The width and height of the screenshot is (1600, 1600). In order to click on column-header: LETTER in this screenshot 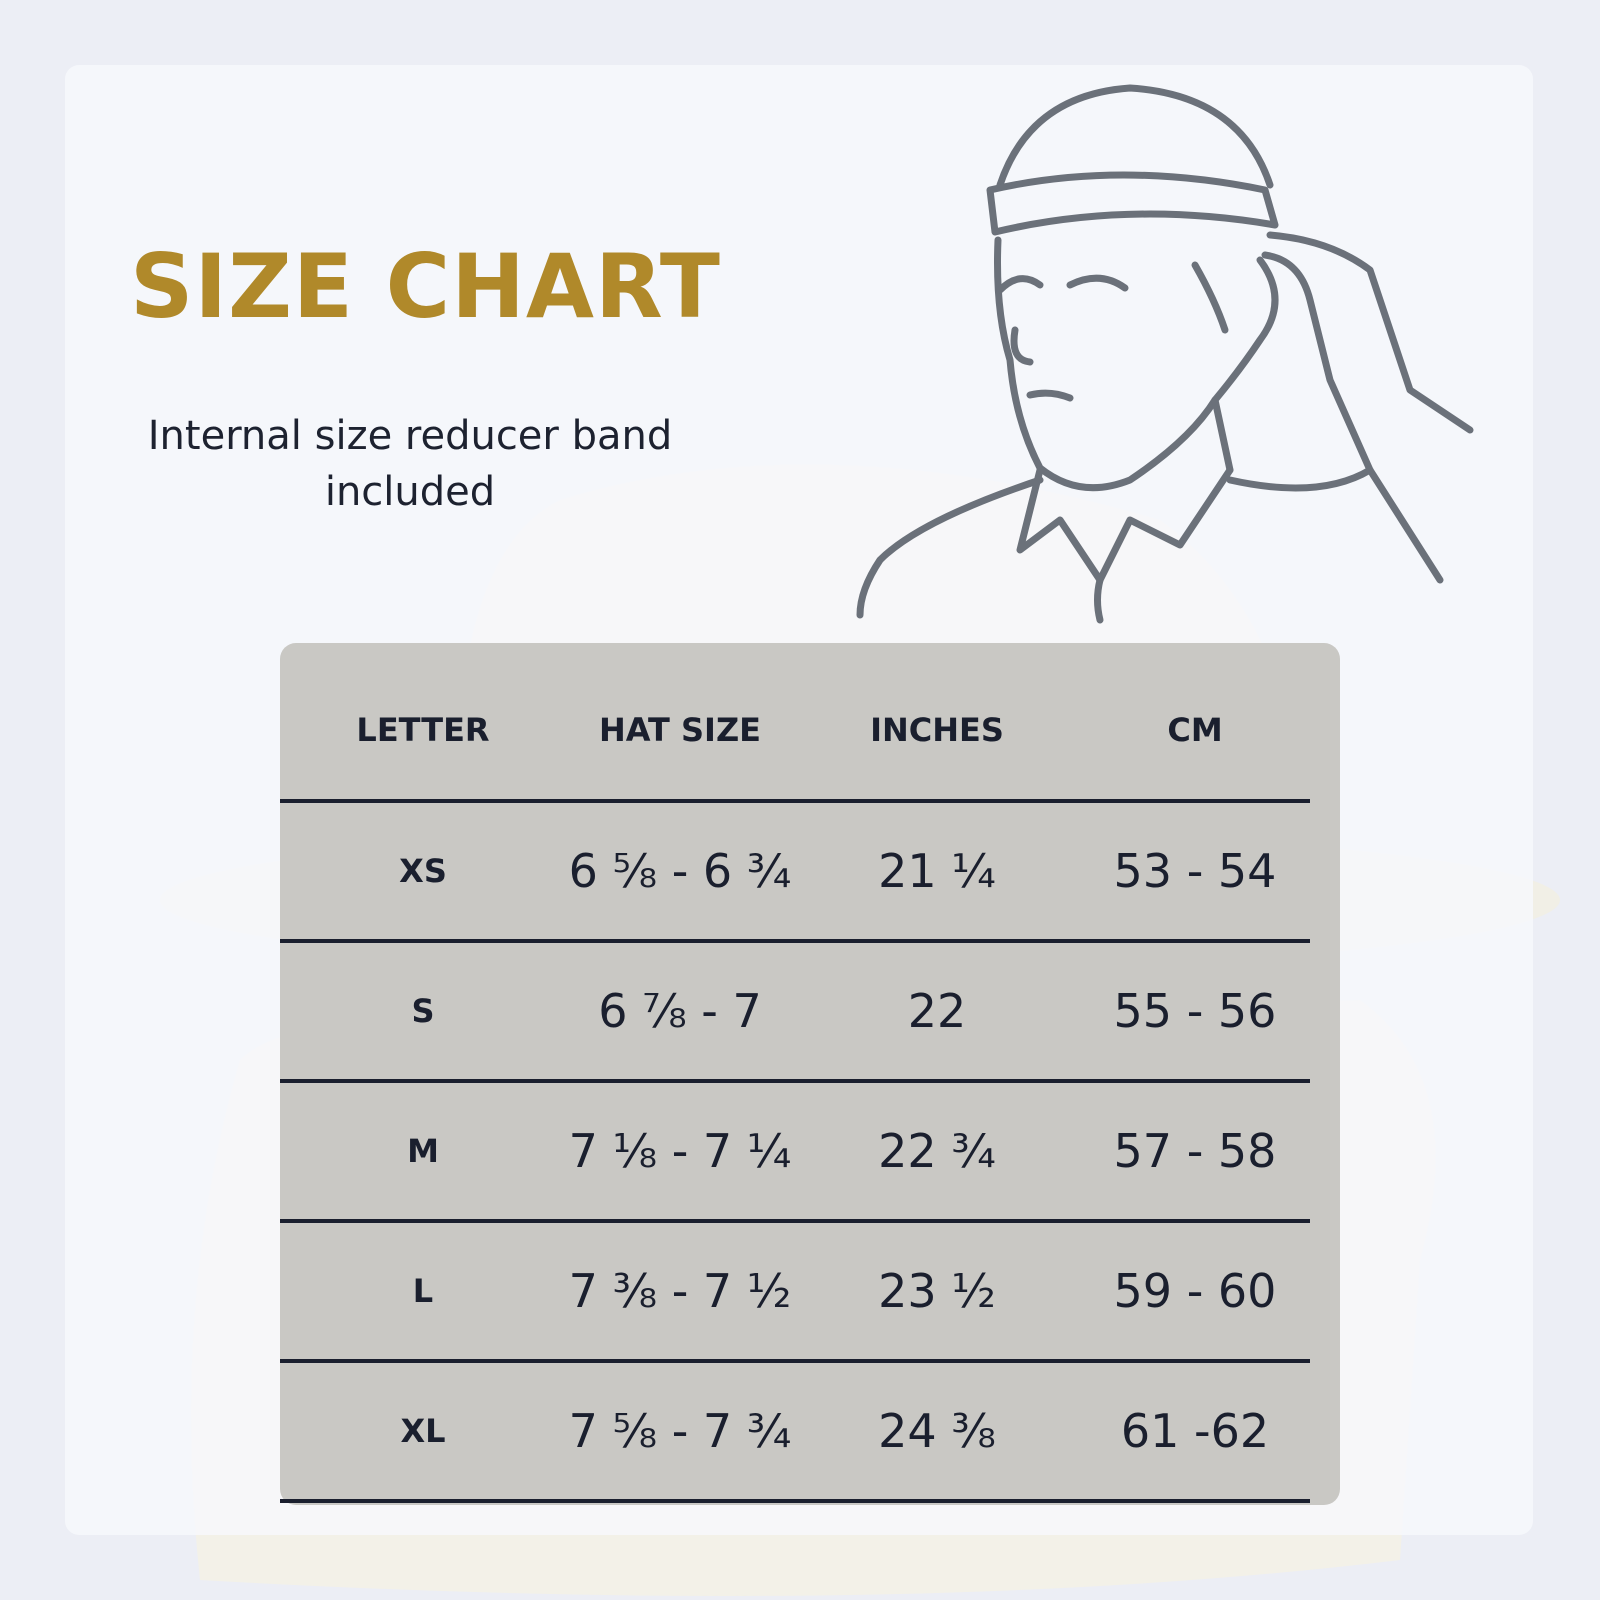, I will do `click(423, 730)`.